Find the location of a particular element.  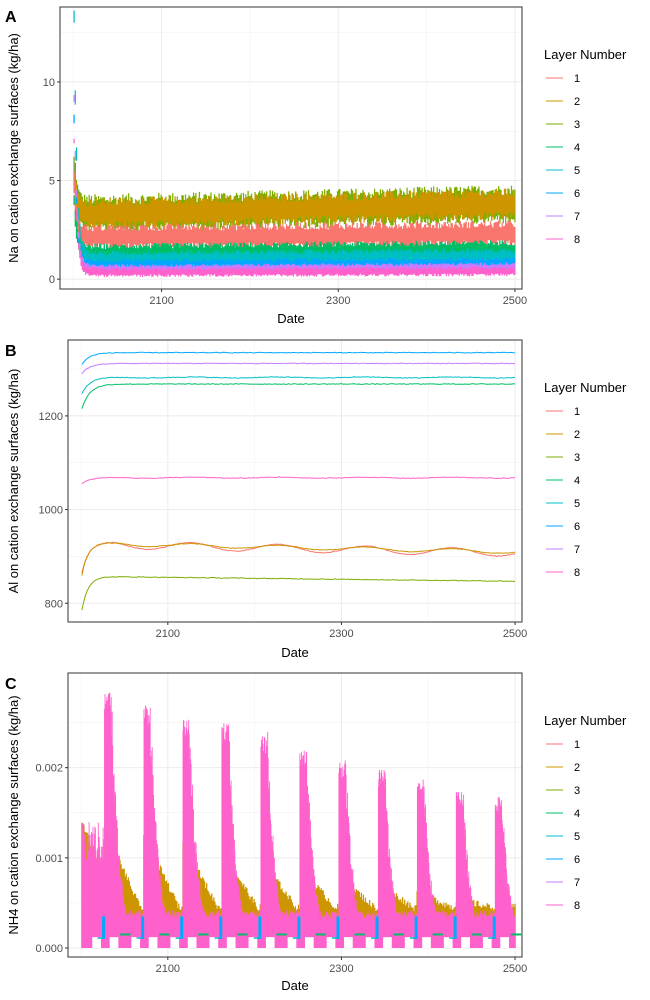

y-tick-label: 5 is located at coordinates (52, 182).